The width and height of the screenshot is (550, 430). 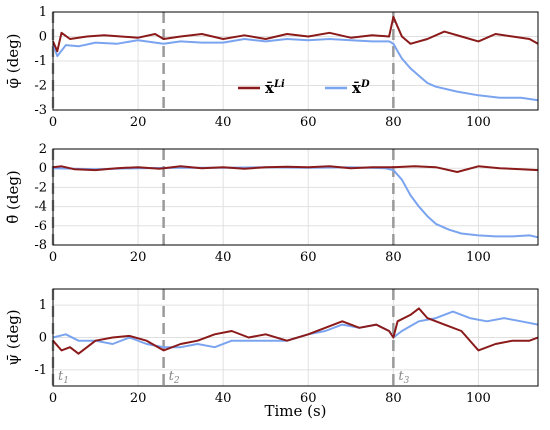 What do you see at coordinates (40, 226) in the screenshot?
I see `y-tick-label: -6` at bounding box center [40, 226].